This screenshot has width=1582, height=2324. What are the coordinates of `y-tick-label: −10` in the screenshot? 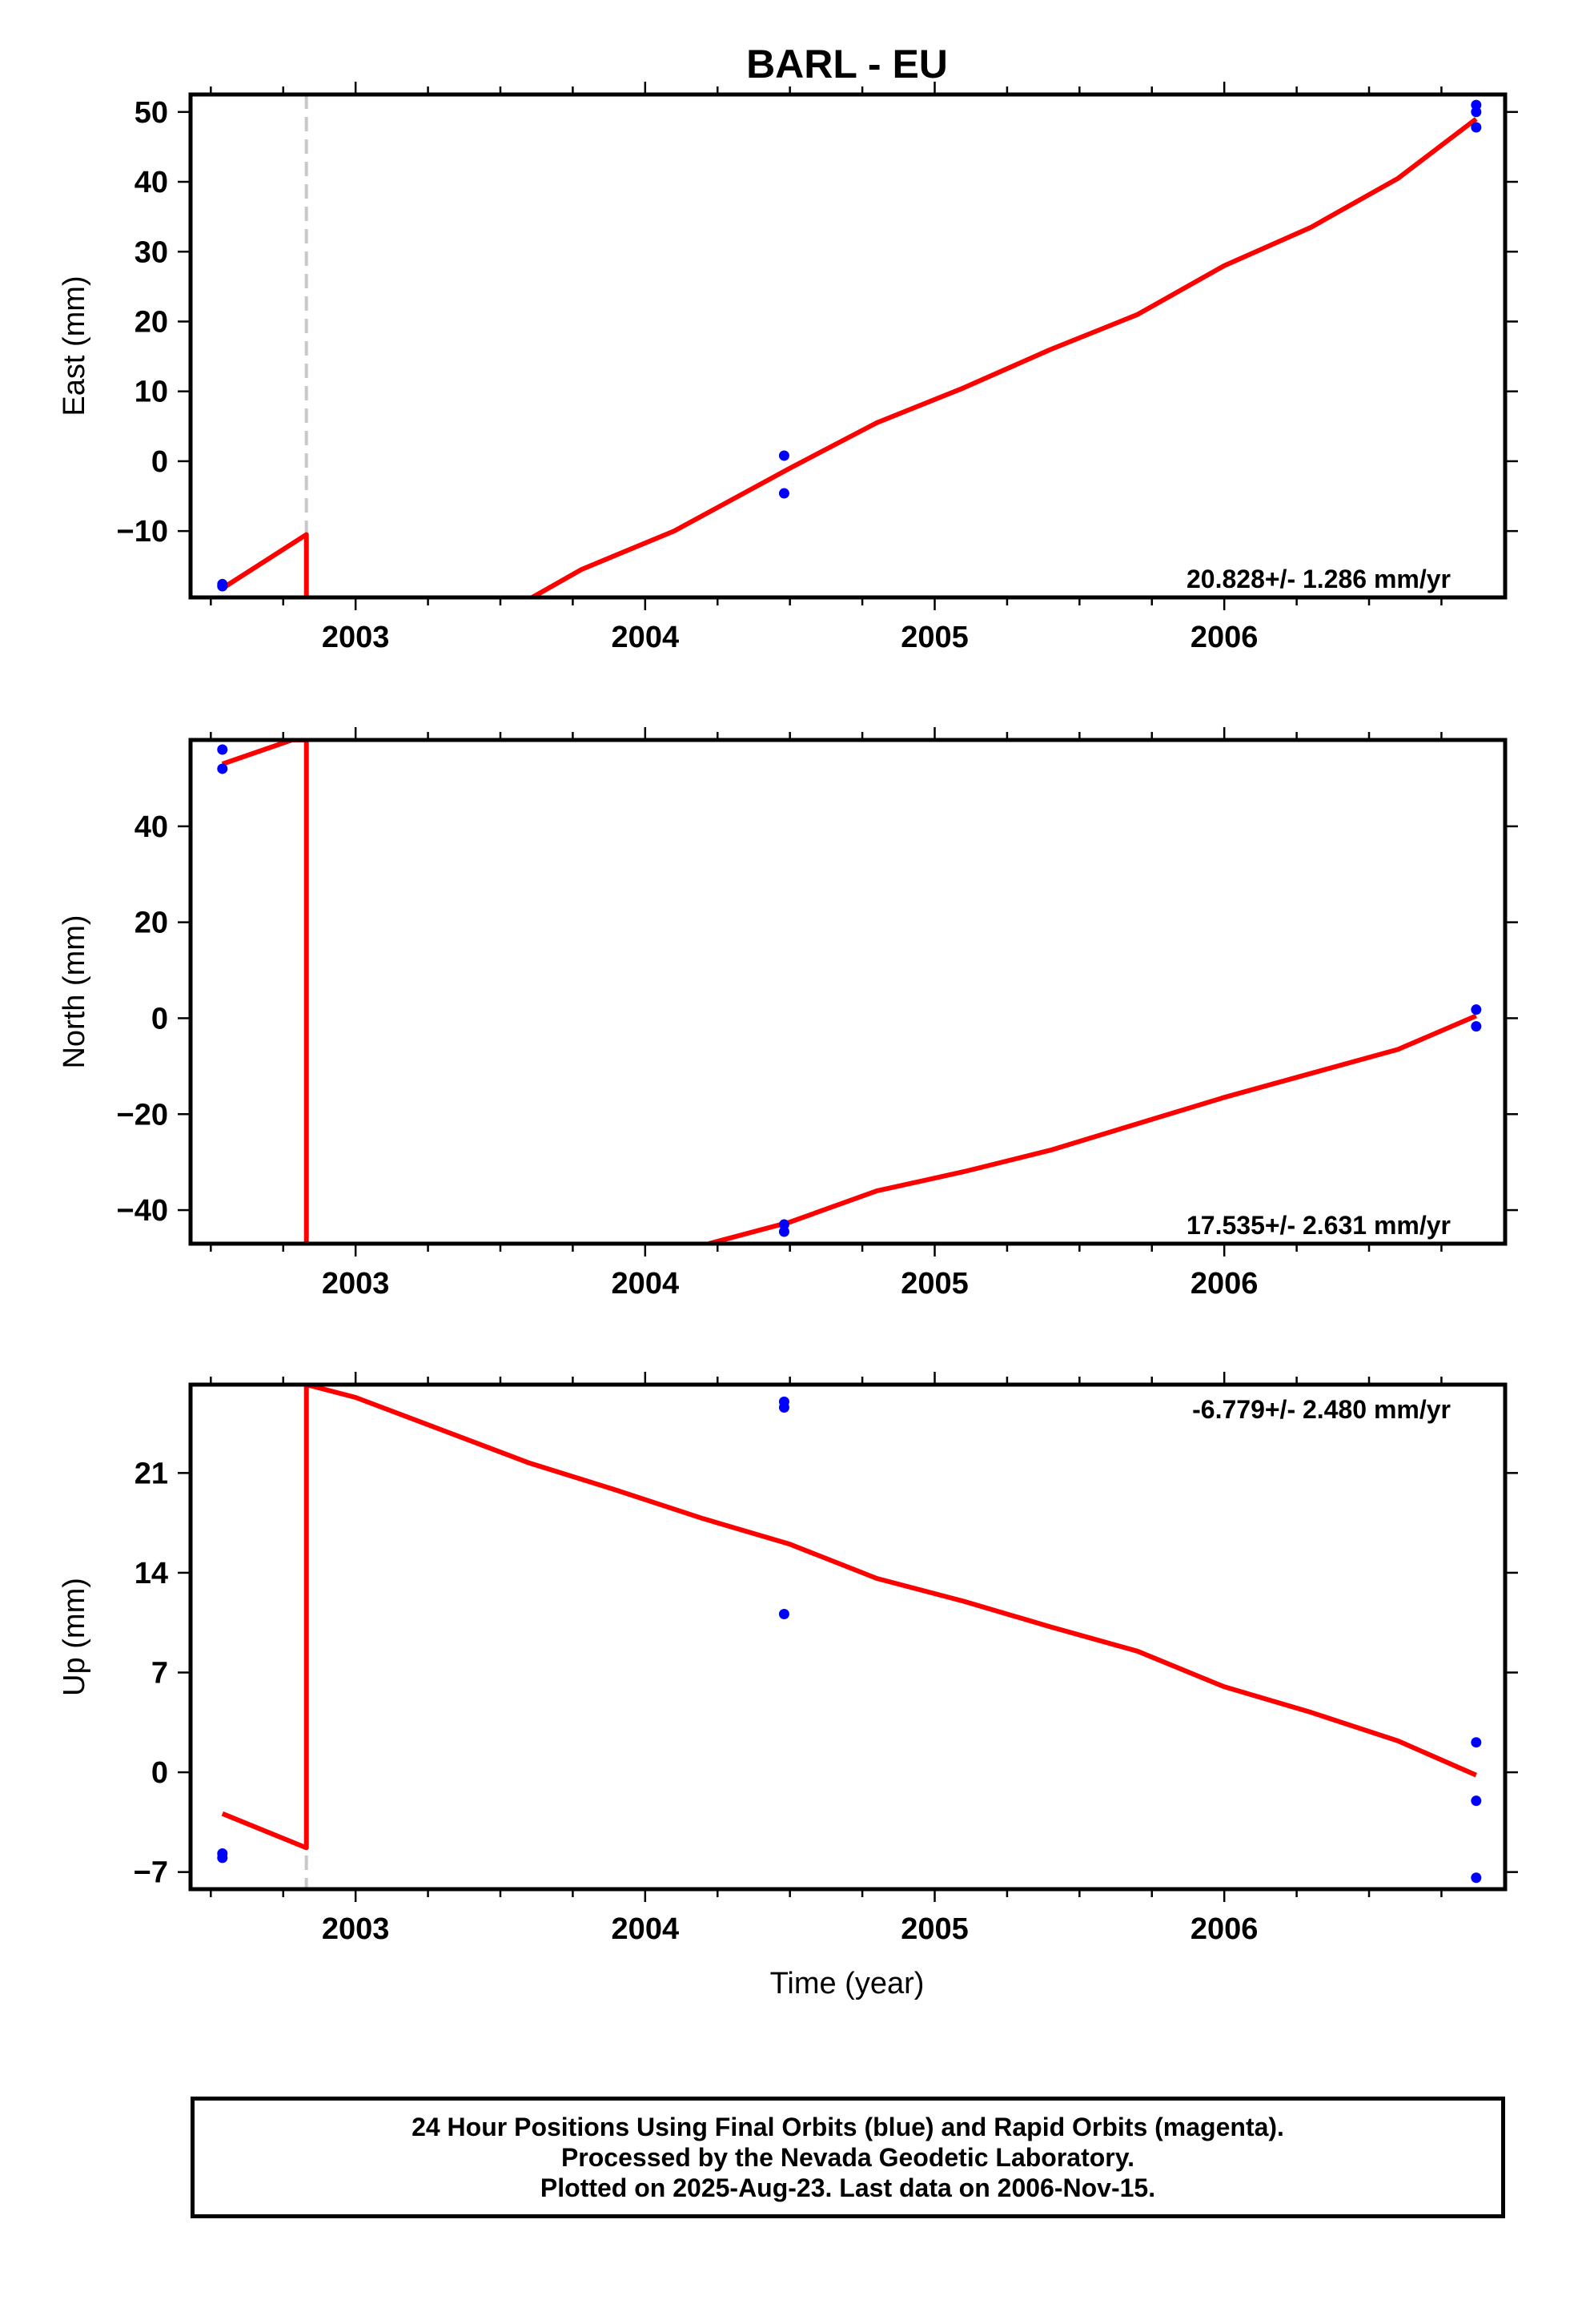 It's located at (142, 532).